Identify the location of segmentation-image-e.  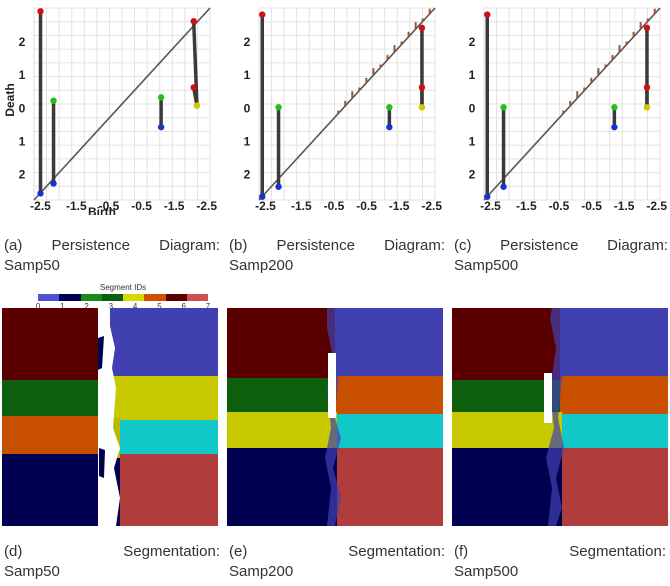
(335, 417).